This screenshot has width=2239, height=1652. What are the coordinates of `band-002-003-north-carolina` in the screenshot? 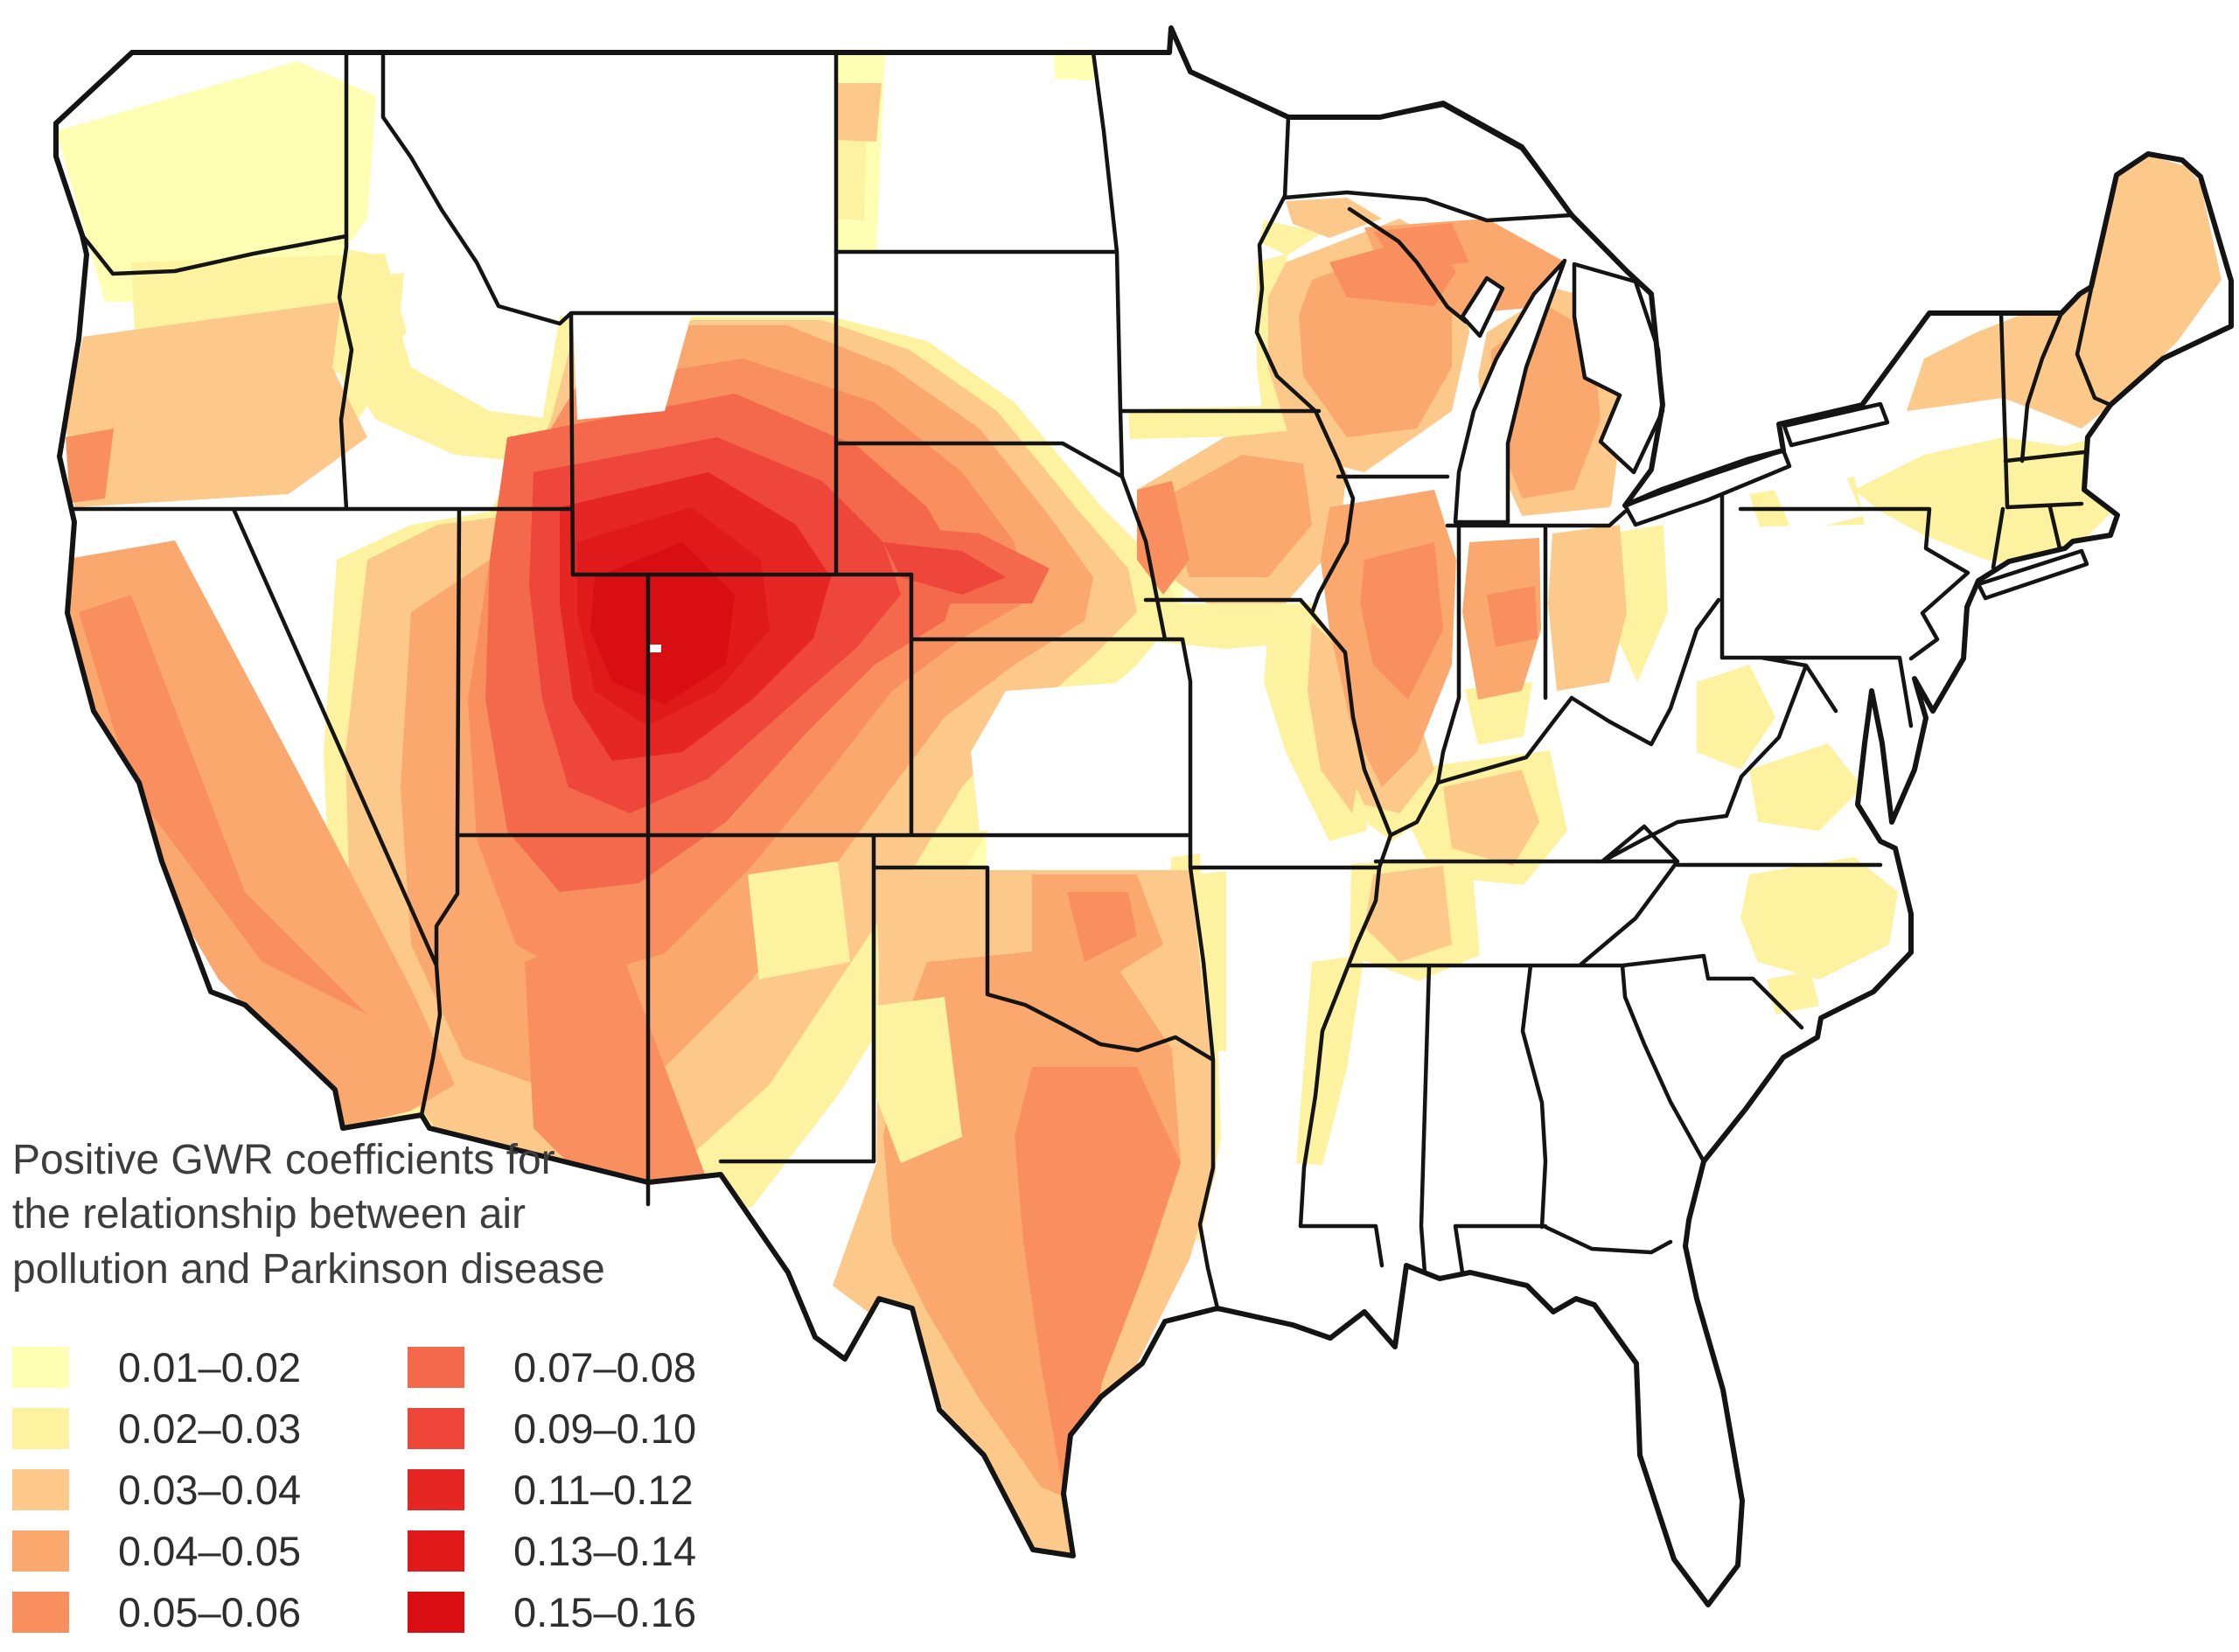 It's located at (1819, 918).